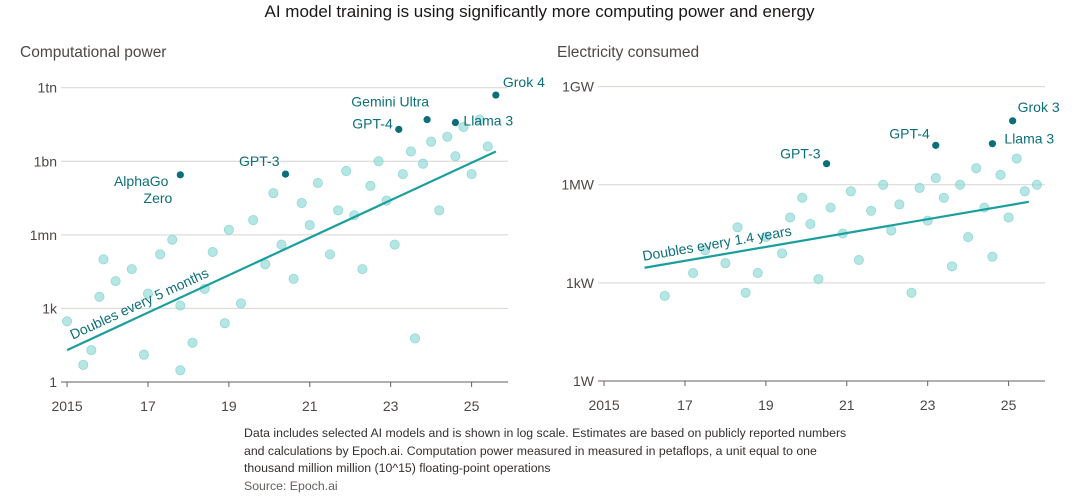 The width and height of the screenshot is (1079, 502). Describe the element at coordinates (143, 189) in the screenshot. I see `highlight-label: AlphaGo Zero` at that location.